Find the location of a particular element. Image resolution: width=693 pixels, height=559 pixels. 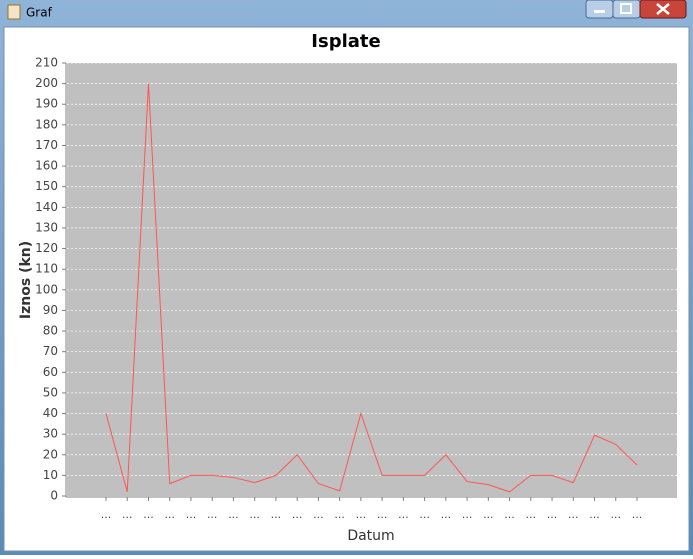

y-tick-label: 0 is located at coordinates (54, 496).